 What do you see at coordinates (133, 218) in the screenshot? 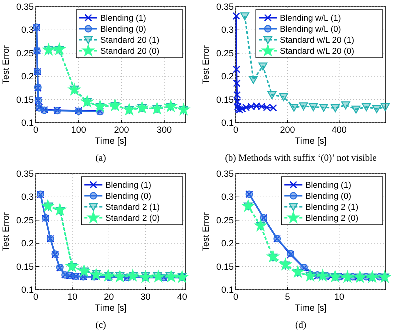
I see `legend-label: Standard 2 (0)` at bounding box center [133, 218].